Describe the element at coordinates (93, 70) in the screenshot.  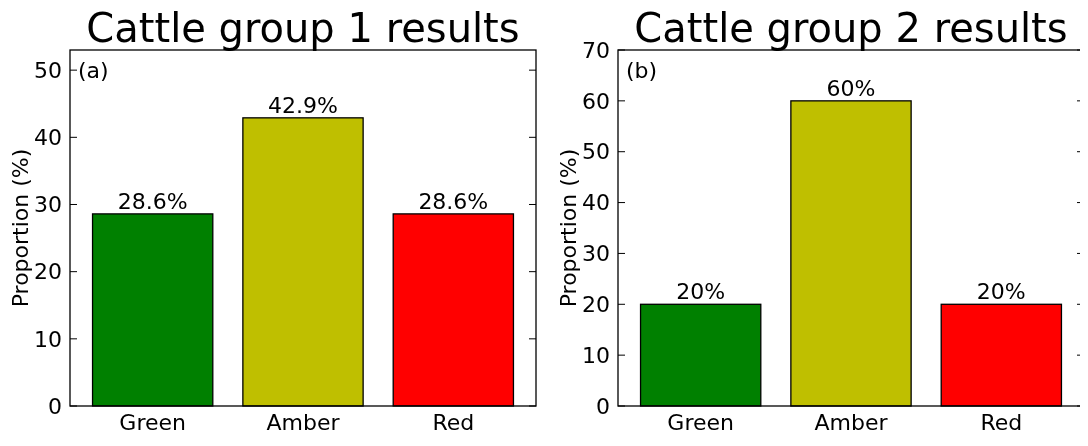
I see `annotation: (a)` at that location.